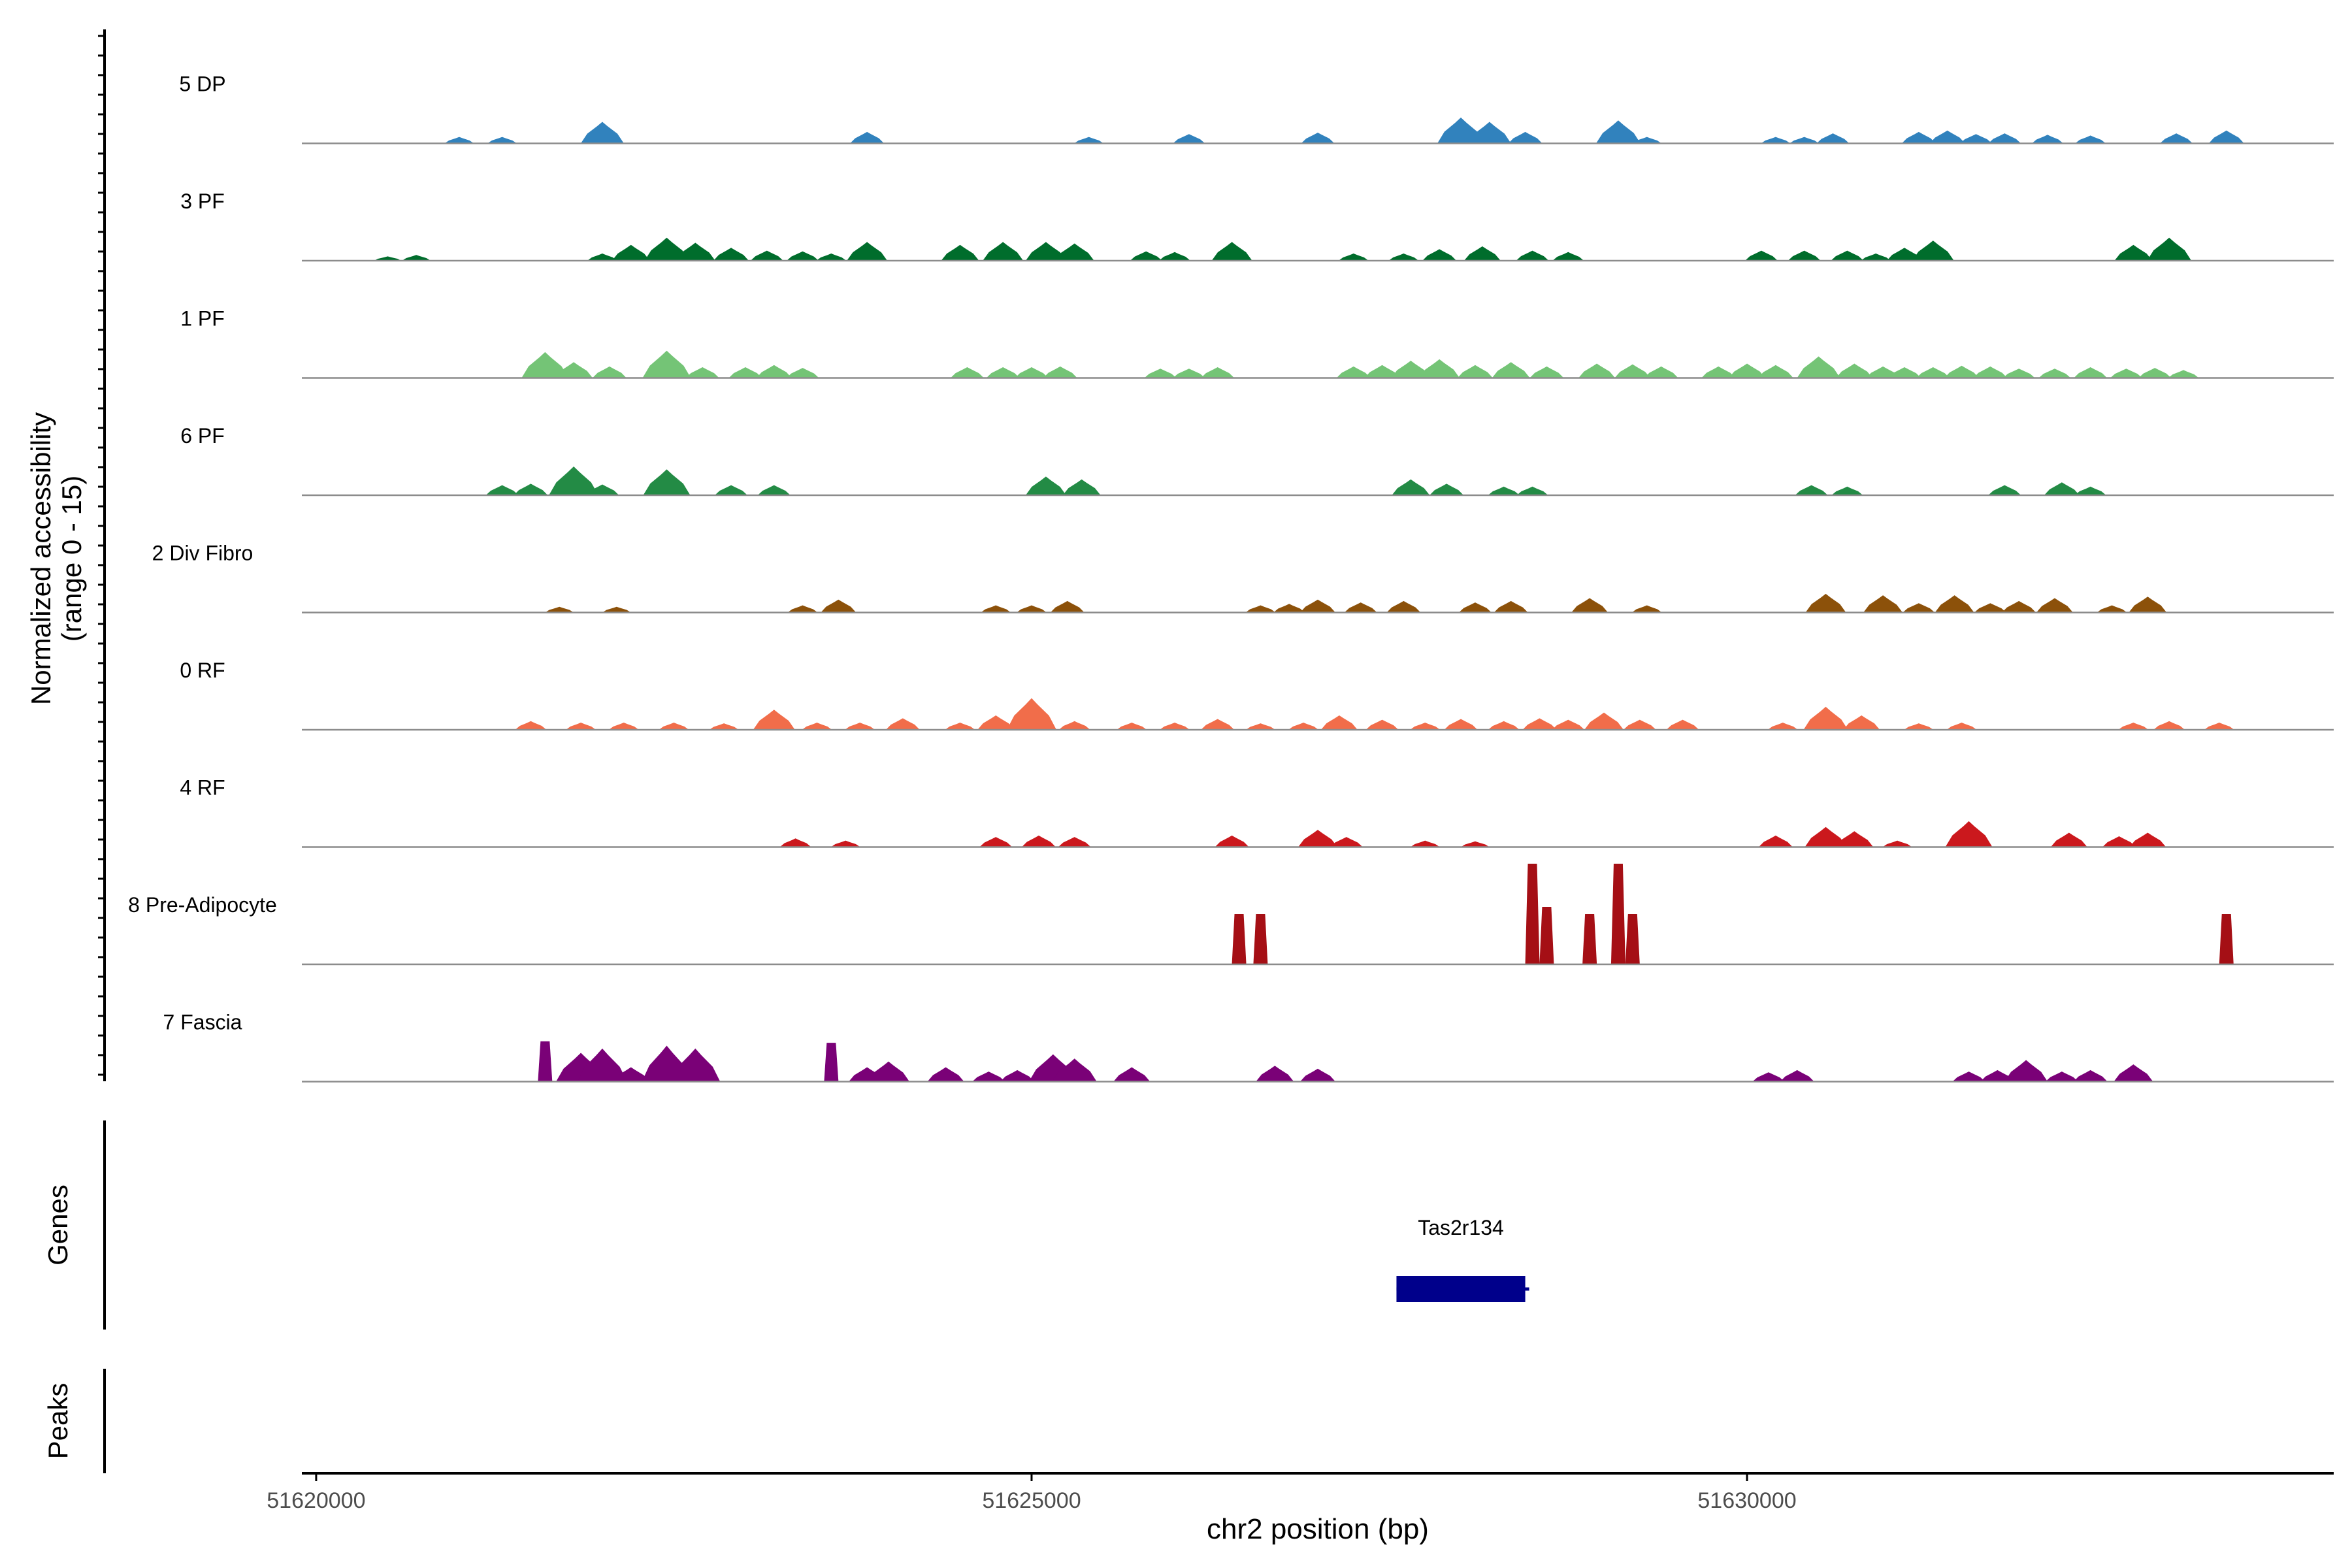 Image resolution: width=2352 pixels, height=1568 pixels. What do you see at coordinates (1231, 915) in the screenshot?
I see `track-8: 8 Pre-Adipocyte` at bounding box center [1231, 915].